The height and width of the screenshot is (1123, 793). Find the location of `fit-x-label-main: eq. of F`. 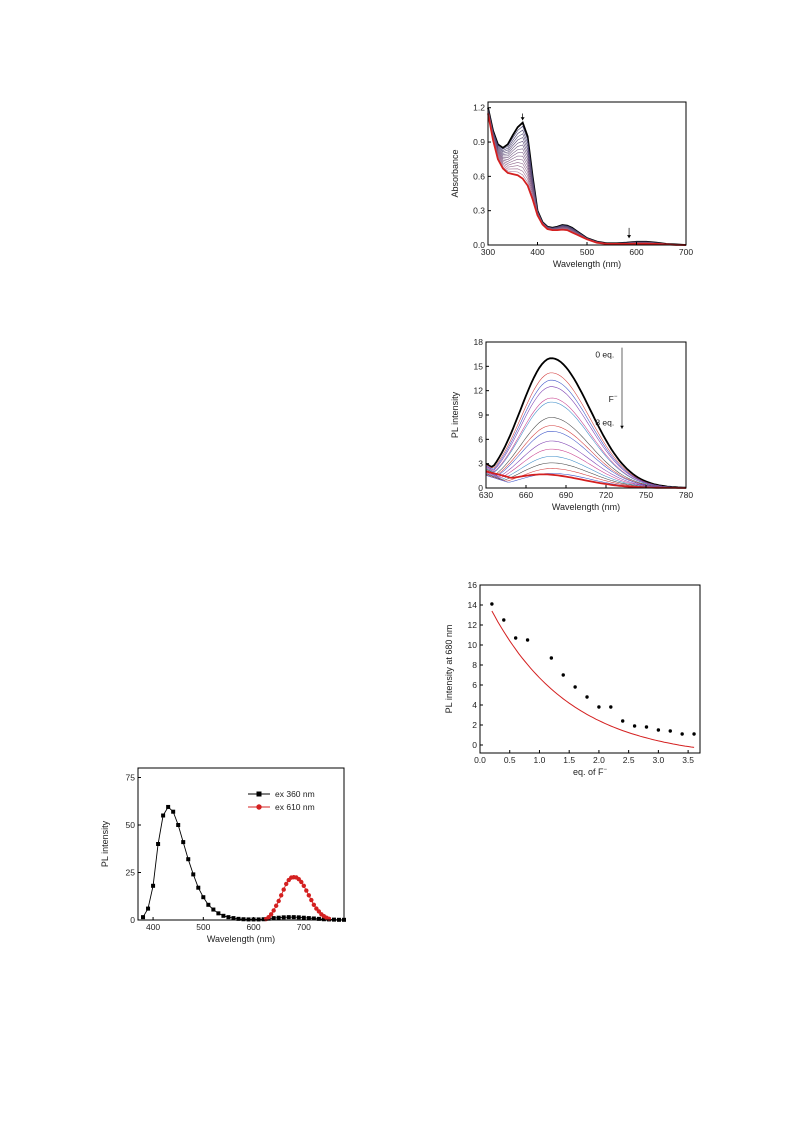

fit-x-label-main: eq. of F is located at coordinates (588, 772).